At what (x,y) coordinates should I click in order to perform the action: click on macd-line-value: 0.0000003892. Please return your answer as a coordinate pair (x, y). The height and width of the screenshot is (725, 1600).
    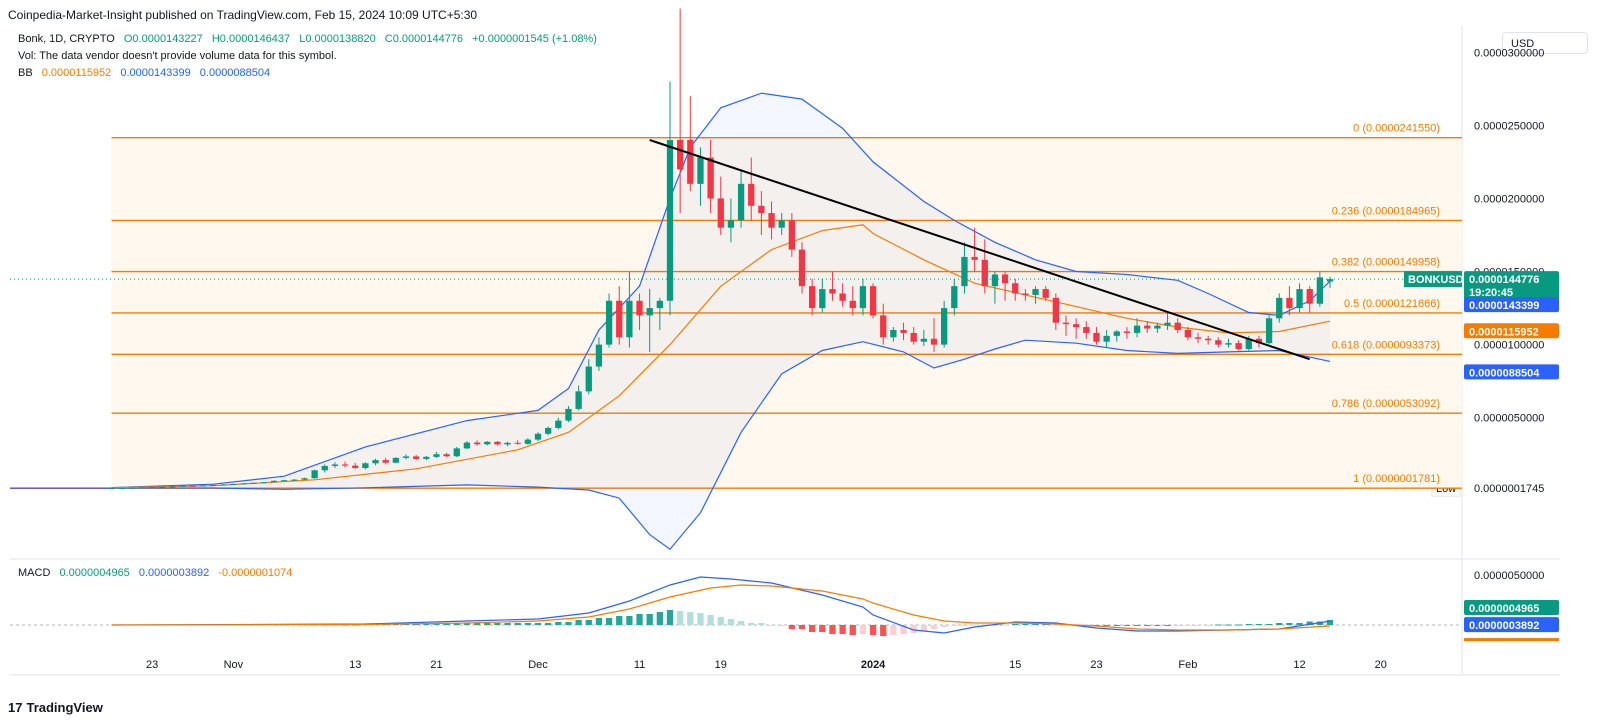
    Looking at the image, I should click on (174, 573).